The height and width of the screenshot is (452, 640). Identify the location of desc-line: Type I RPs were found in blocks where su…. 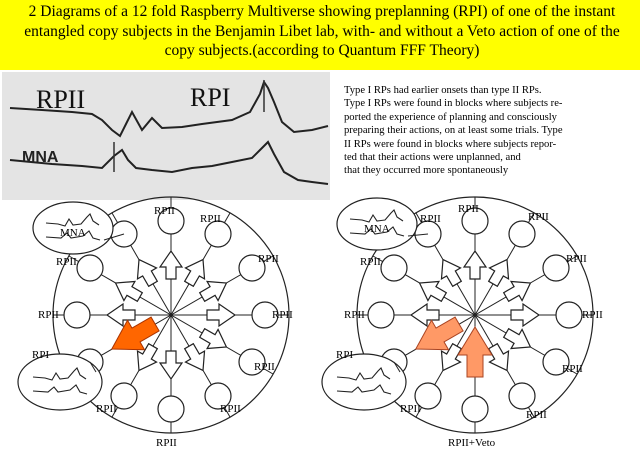
(453, 104).